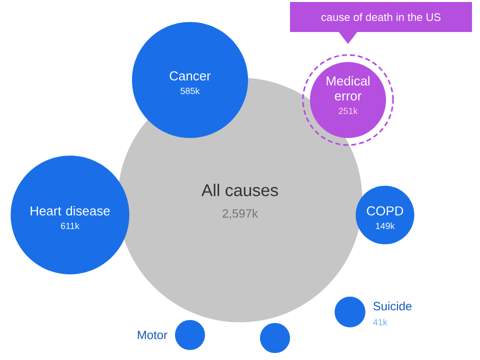 This screenshot has height=360, width=480. What do you see at coordinates (70, 226) in the screenshot?
I see `data-label: 611k` at bounding box center [70, 226].